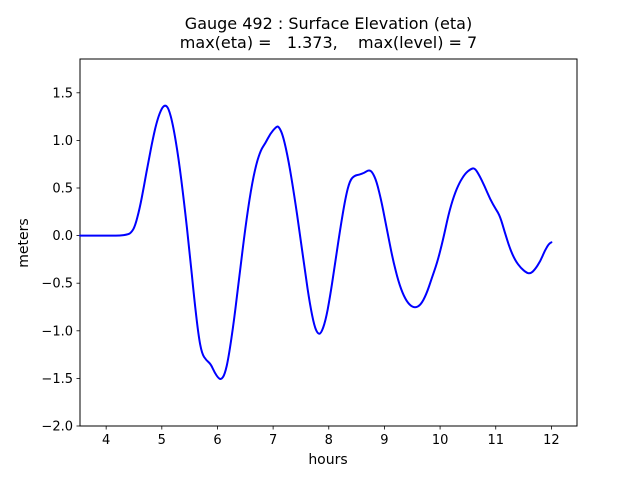 The width and height of the screenshot is (640, 480). What do you see at coordinates (57, 427) in the screenshot?
I see `y-tick-label: −2.0` at bounding box center [57, 427].